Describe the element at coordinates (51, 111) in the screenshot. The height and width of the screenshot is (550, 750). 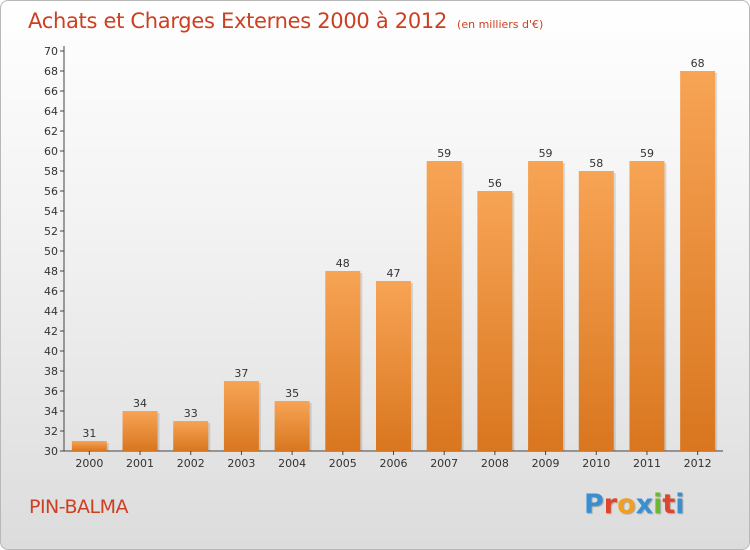
I see `y-tick-label: 64` at that location.